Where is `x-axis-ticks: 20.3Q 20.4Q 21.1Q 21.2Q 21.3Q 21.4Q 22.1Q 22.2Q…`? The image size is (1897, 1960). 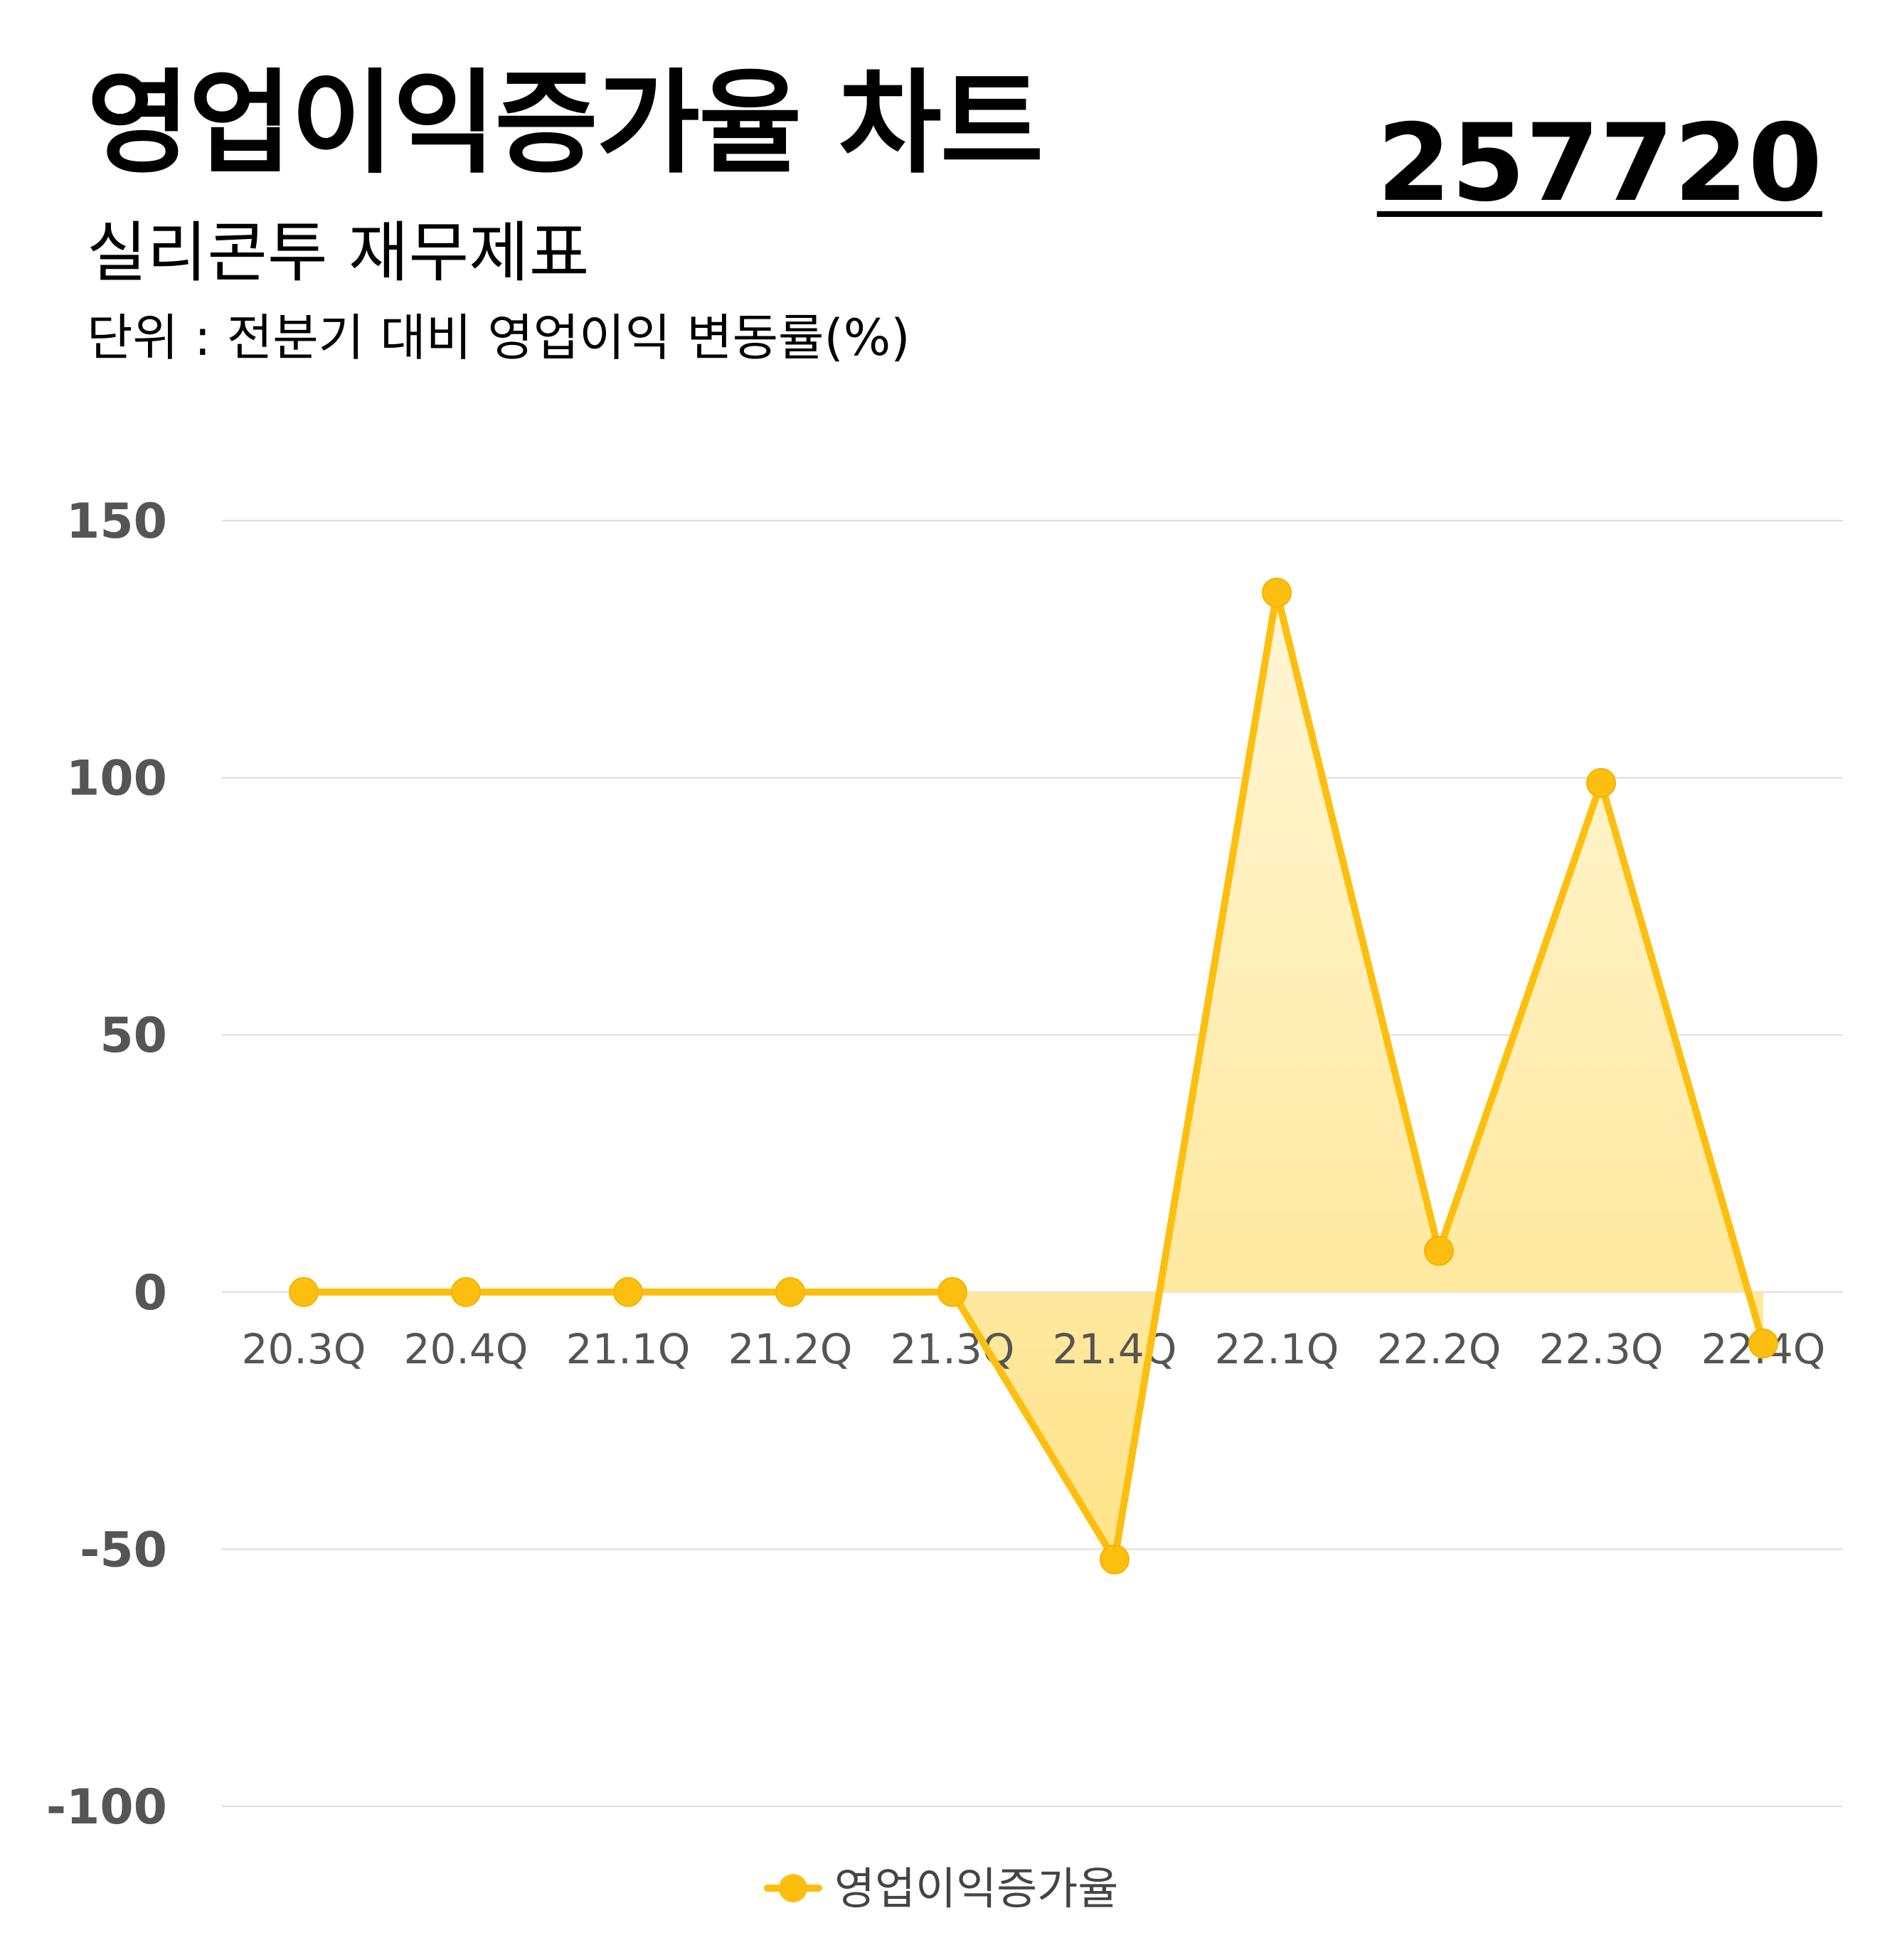
x-axis-ticks: 20.3Q 20.4Q 21.1Q 21.2Q 21.3Q 21.4Q 22.1Q 22.2Q… is located at coordinates (1034, 1349).